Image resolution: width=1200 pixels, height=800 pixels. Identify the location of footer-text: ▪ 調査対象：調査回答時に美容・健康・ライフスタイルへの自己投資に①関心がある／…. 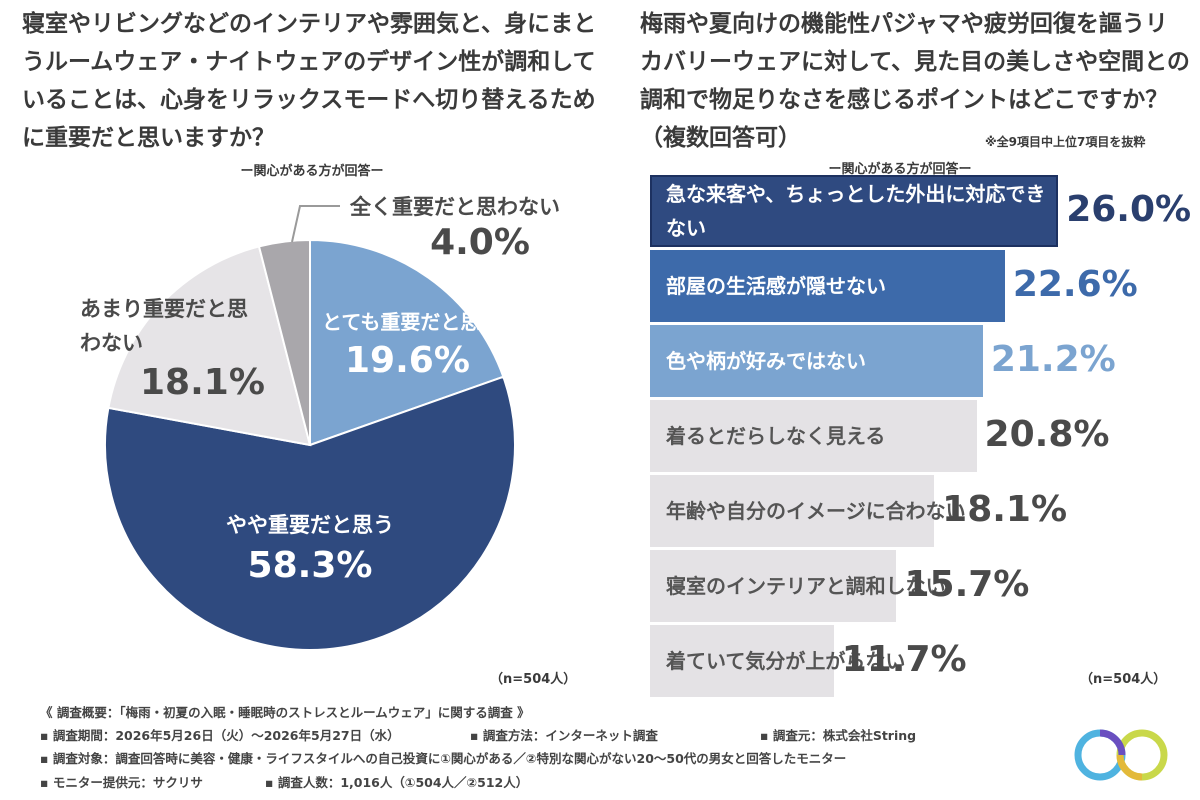
(443, 758).